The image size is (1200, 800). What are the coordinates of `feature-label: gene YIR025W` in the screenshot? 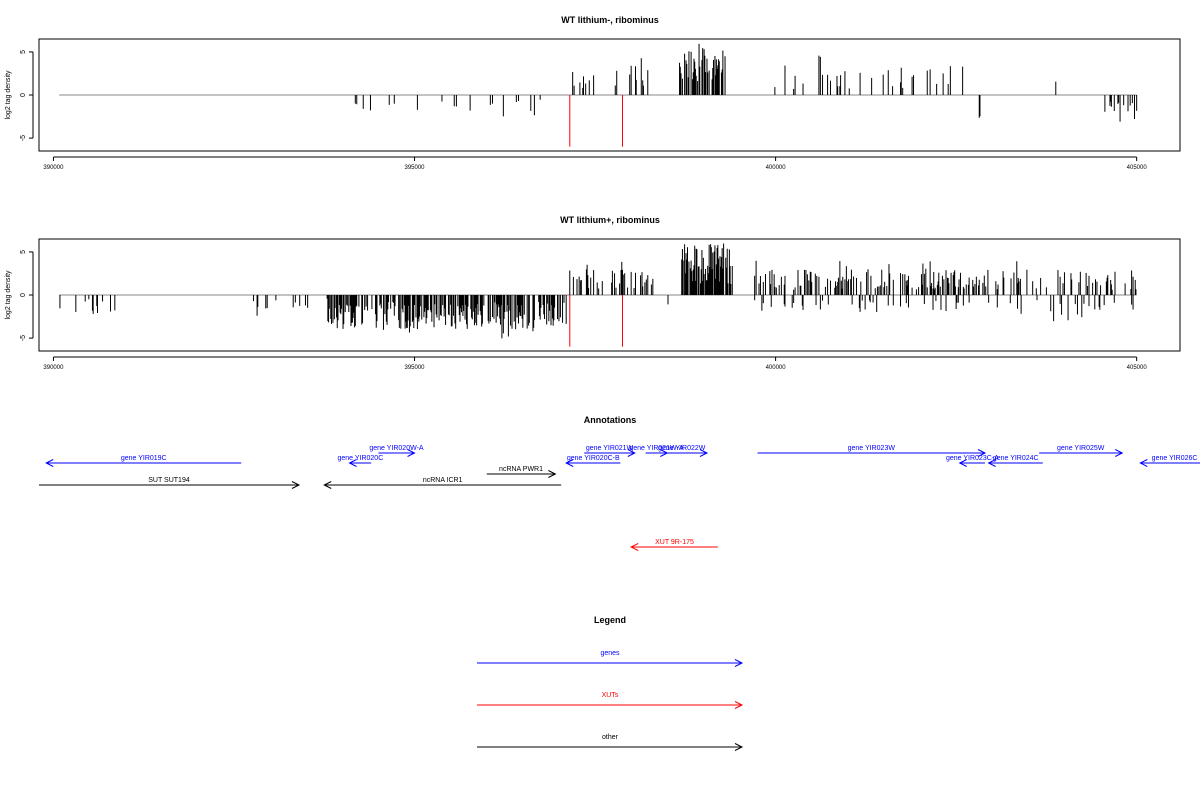 It's located at (1081, 448).